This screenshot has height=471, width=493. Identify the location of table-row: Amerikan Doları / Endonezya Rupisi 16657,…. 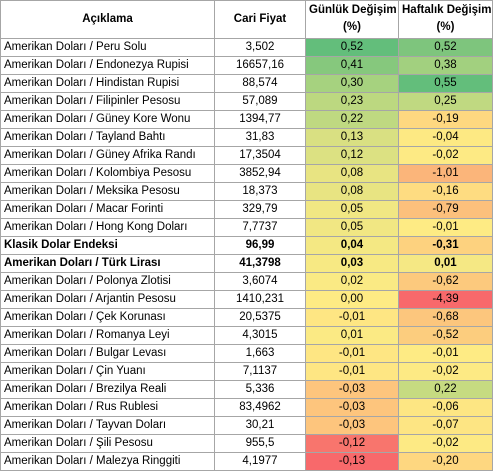
(246, 65).